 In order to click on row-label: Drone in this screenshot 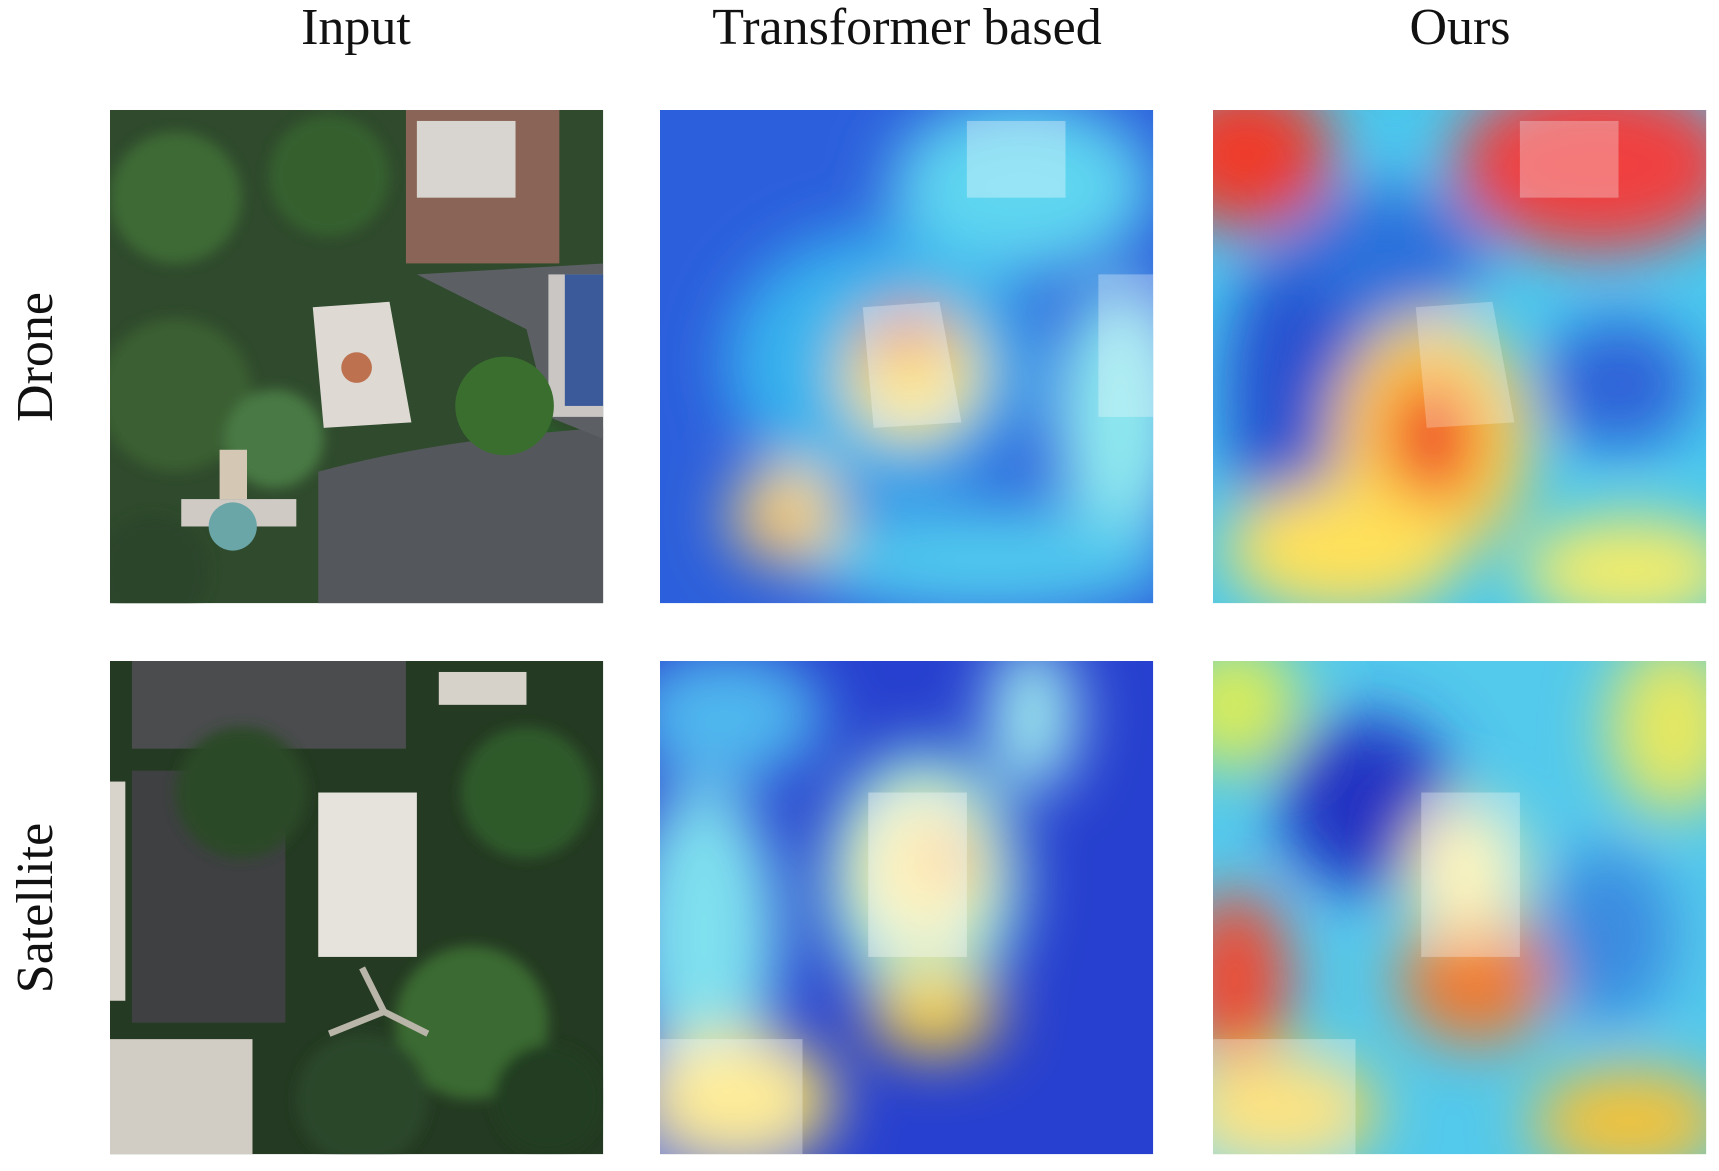, I will do `click(35, 357)`.